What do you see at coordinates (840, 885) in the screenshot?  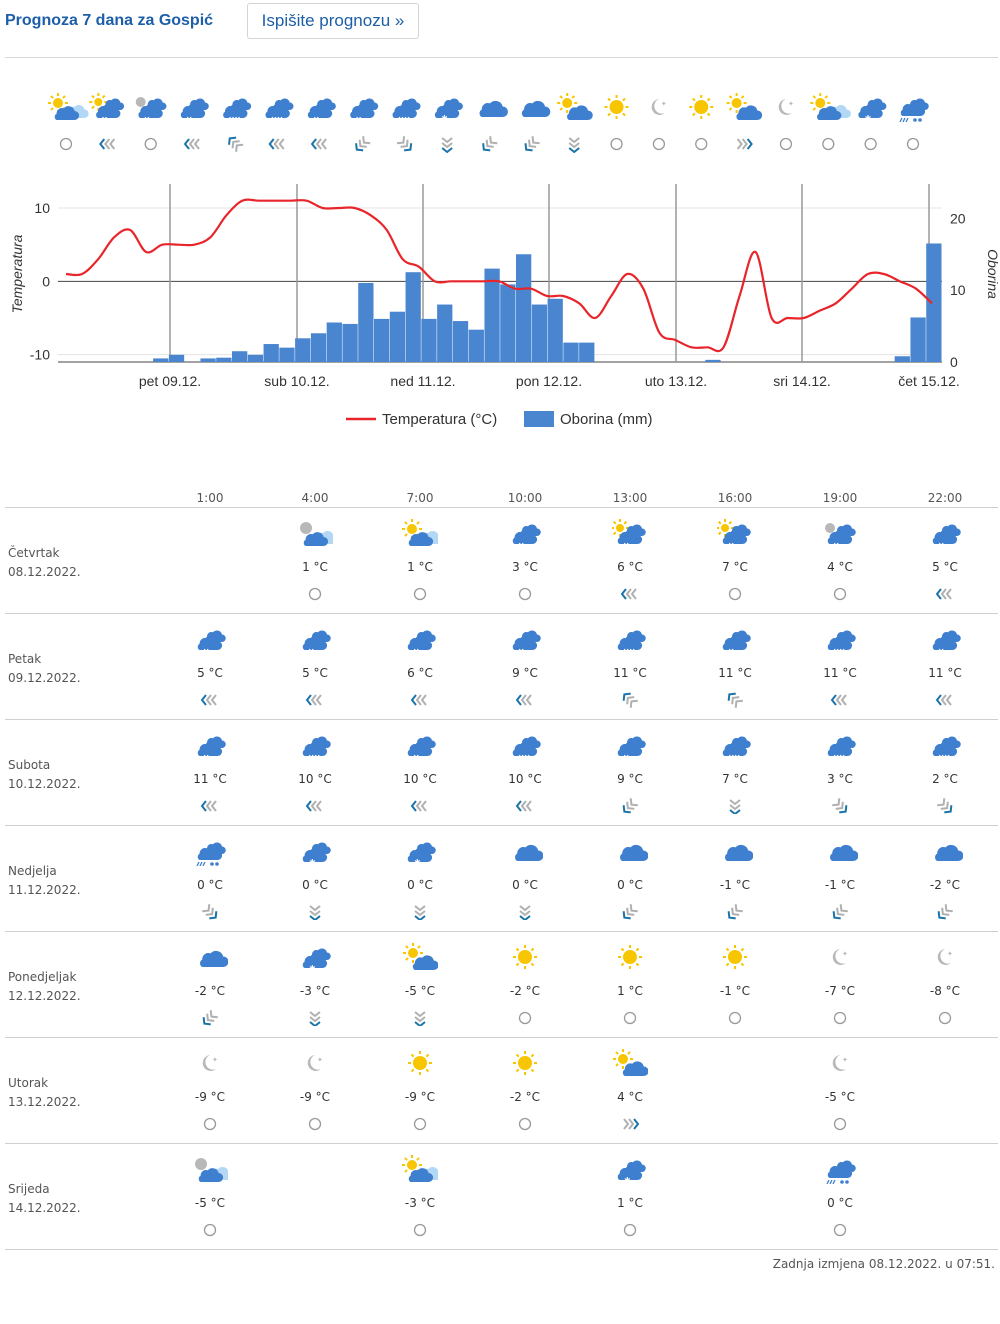 I see `temperature-value: -1 °C` at bounding box center [840, 885].